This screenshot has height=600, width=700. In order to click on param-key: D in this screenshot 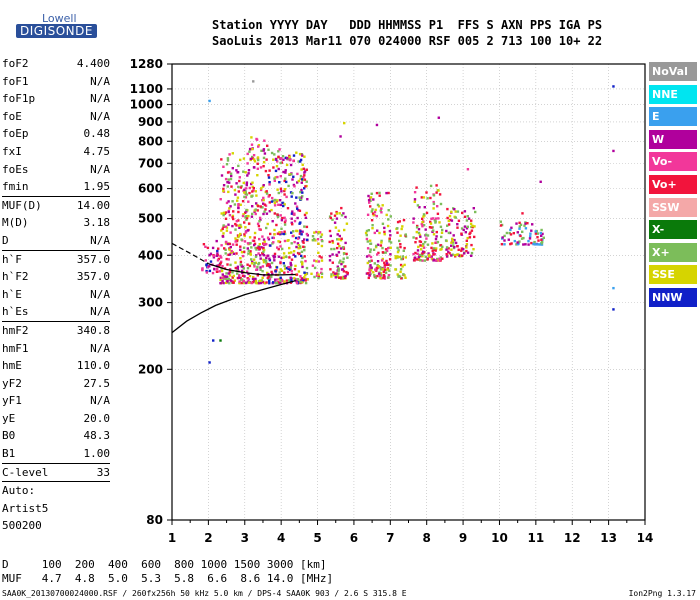, I will do `click(5, 240)`.